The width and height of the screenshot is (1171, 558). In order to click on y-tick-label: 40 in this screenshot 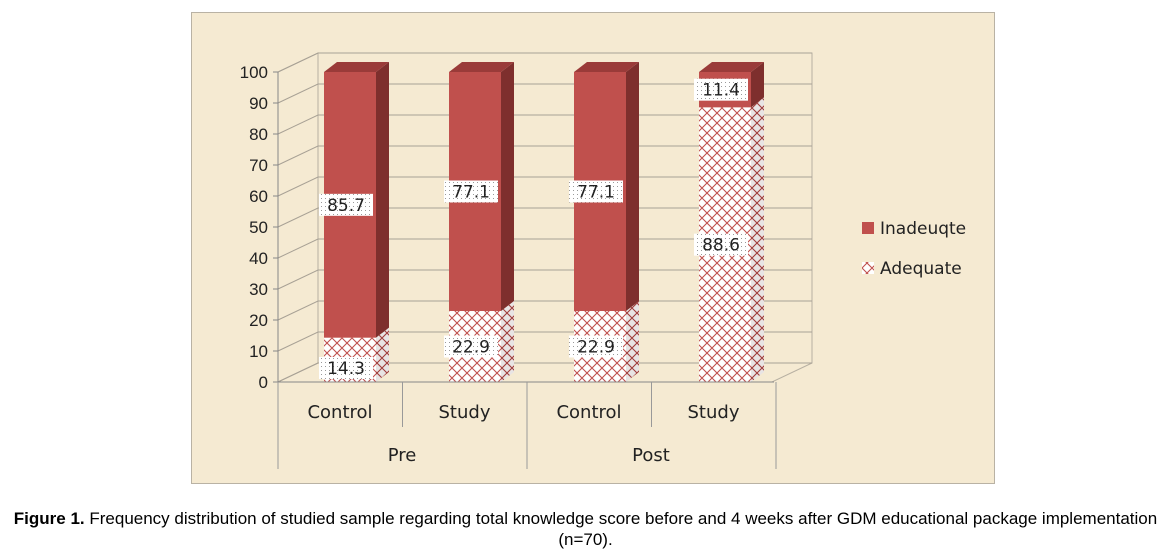, I will do `click(258, 258)`.